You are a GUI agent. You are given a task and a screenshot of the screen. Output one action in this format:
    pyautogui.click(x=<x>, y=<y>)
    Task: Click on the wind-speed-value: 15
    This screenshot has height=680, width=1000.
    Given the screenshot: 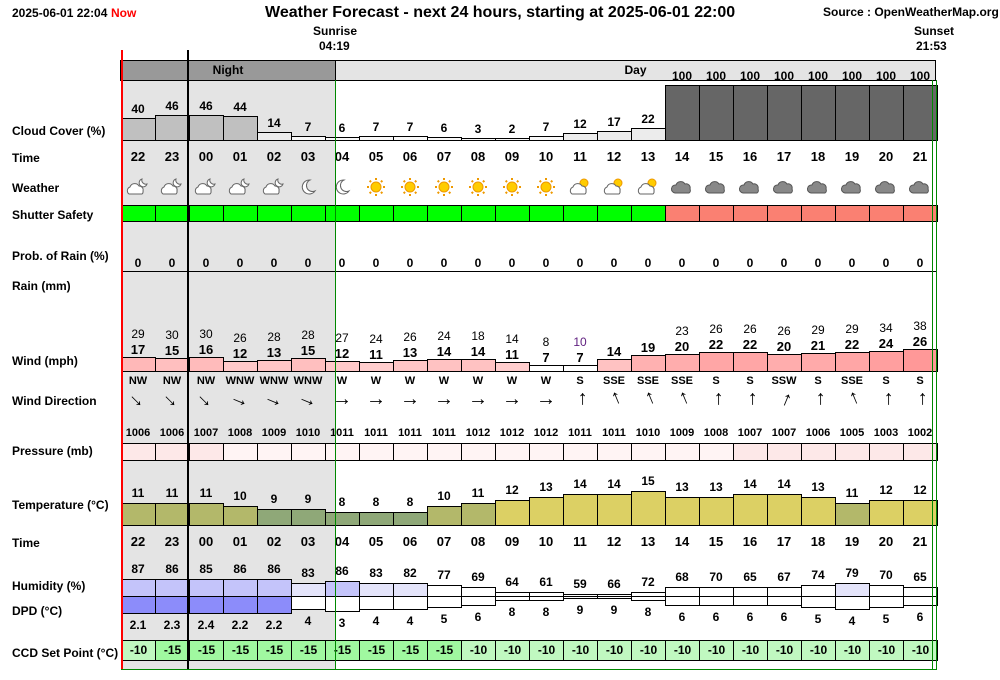 What is the action you would take?
    pyautogui.click(x=172, y=351)
    